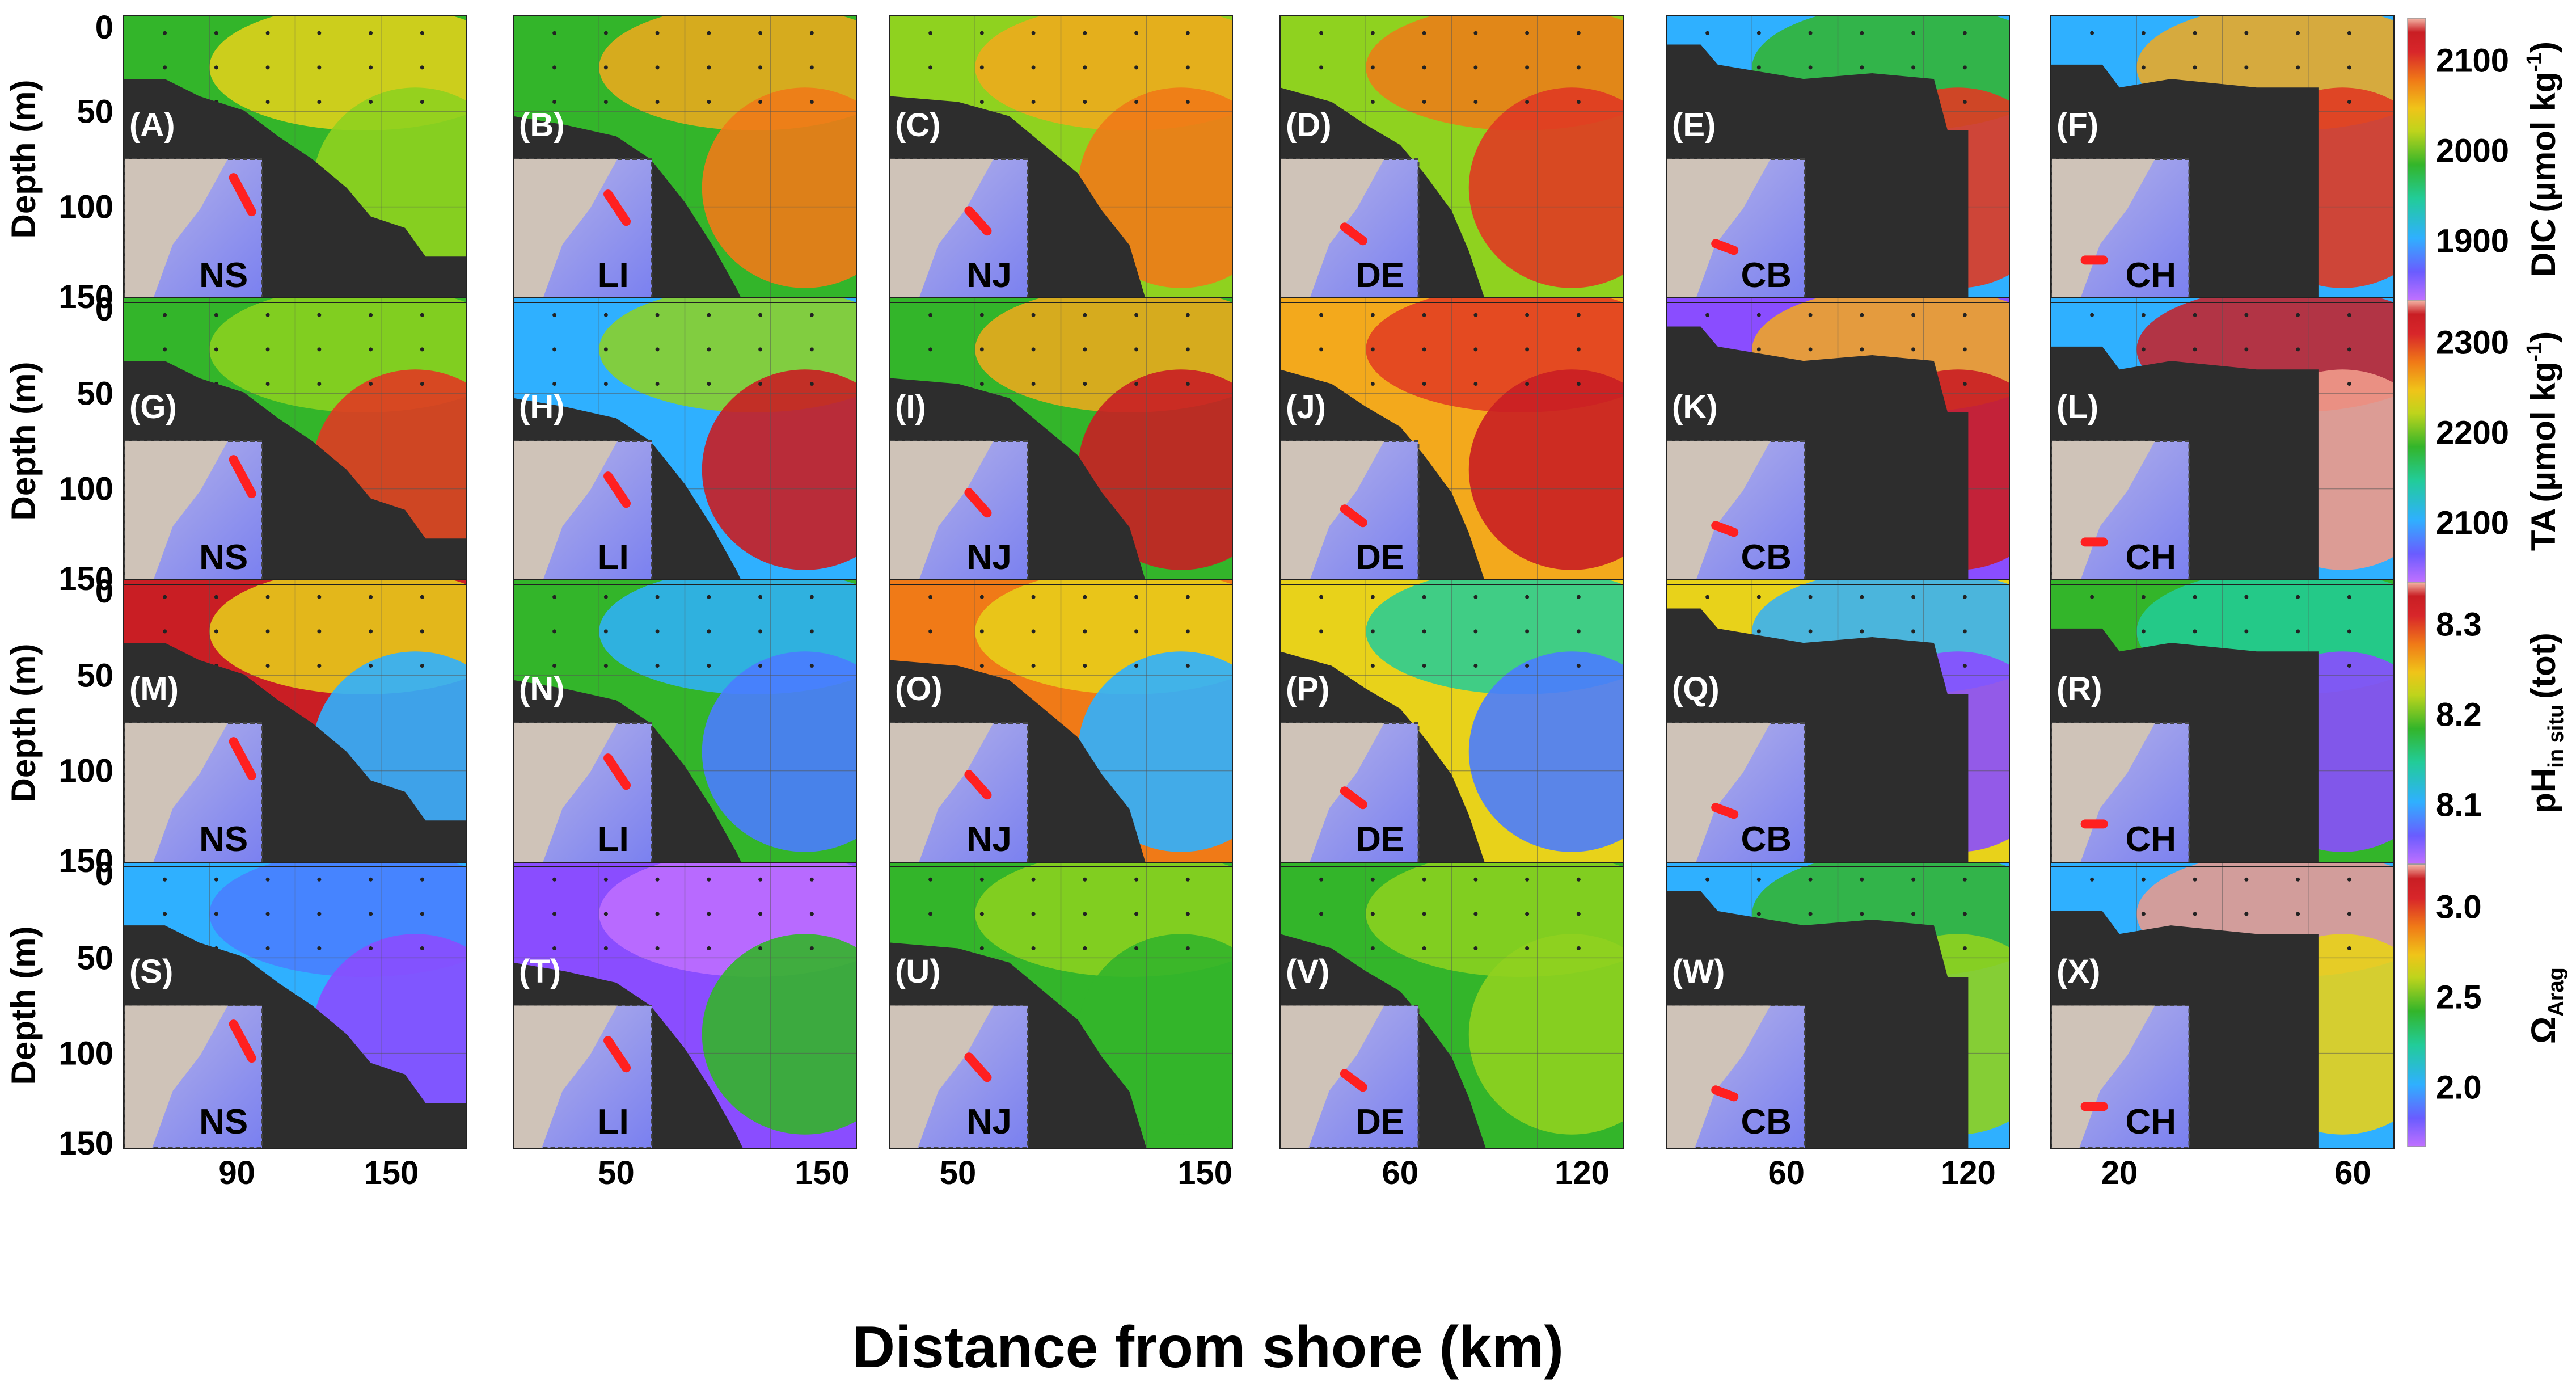 Image resolution: width=2576 pixels, height=1382 pixels. What do you see at coordinates (542, 407) in the screenshot?
I see `panel-label: (H)` at bounding box center [542, 407].